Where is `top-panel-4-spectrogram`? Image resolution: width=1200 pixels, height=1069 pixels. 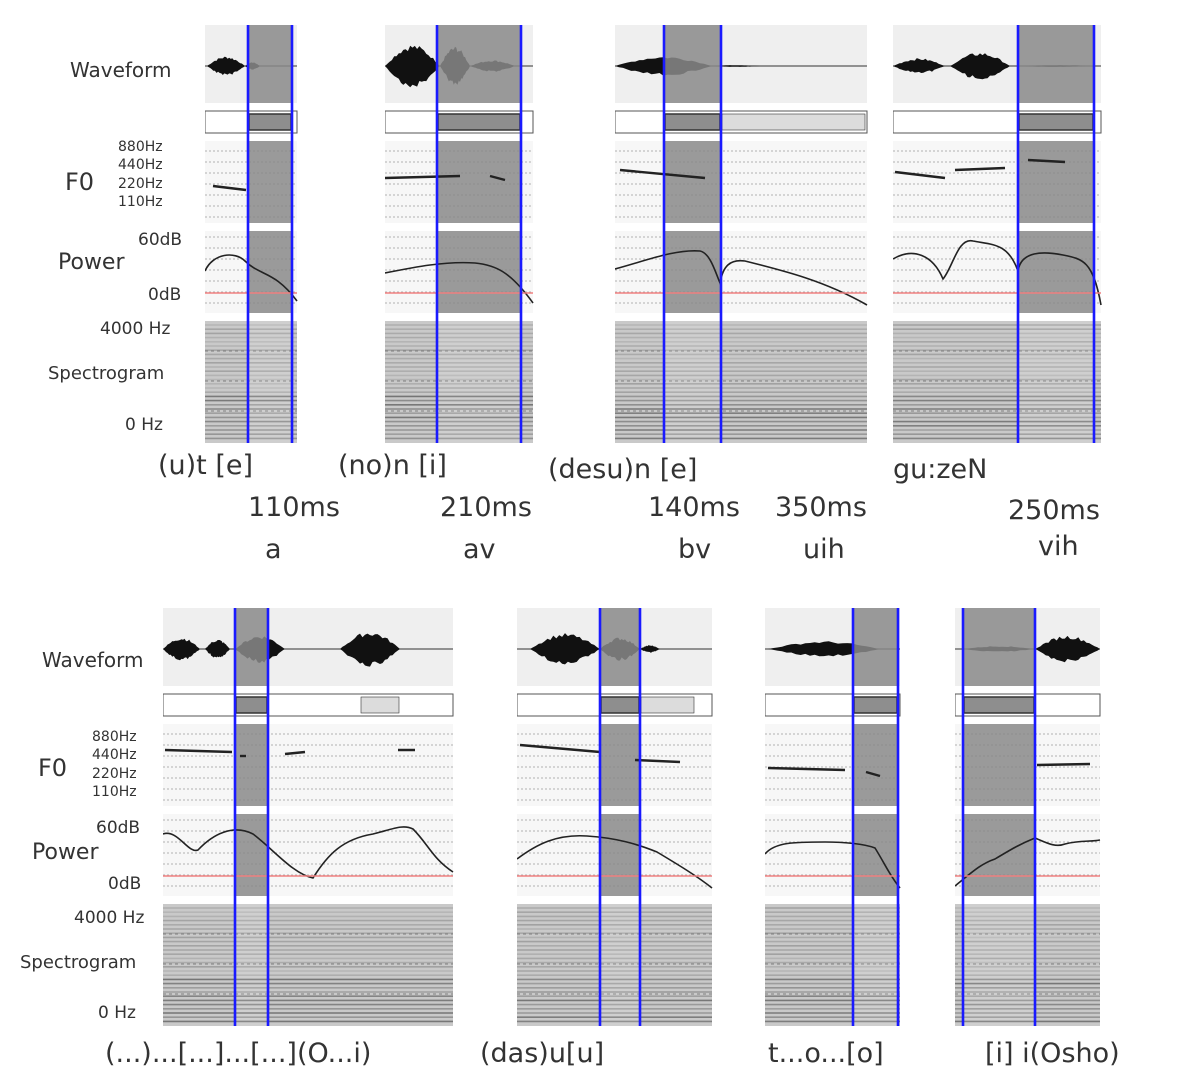 top-panel-4-spectrogram is located at coordinates (997, 382).